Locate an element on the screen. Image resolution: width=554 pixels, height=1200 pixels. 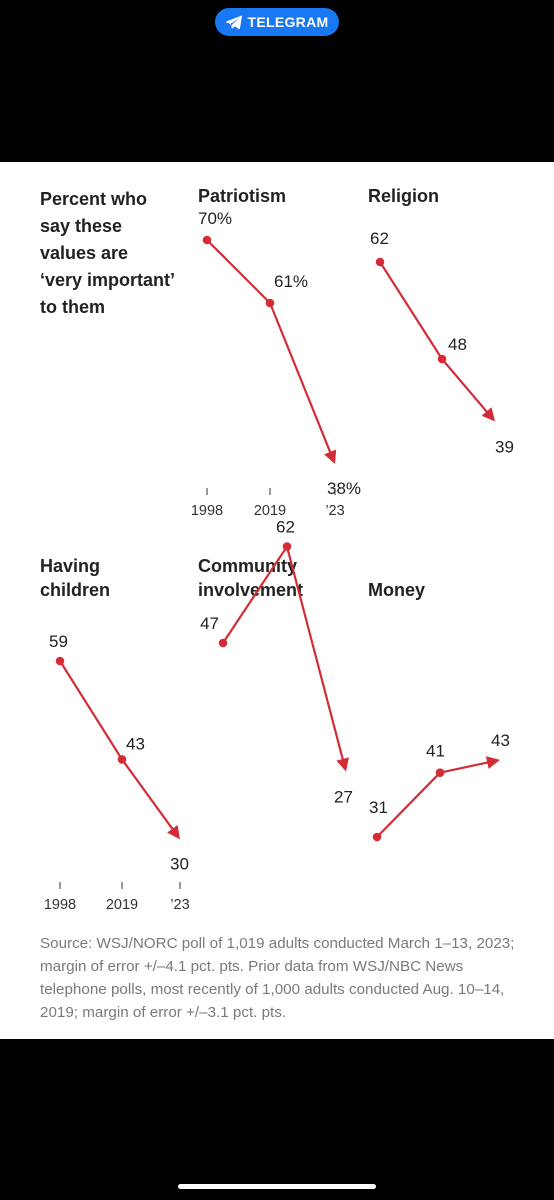
patriotism-data-label: 70% is located at coordinates (215, 218).